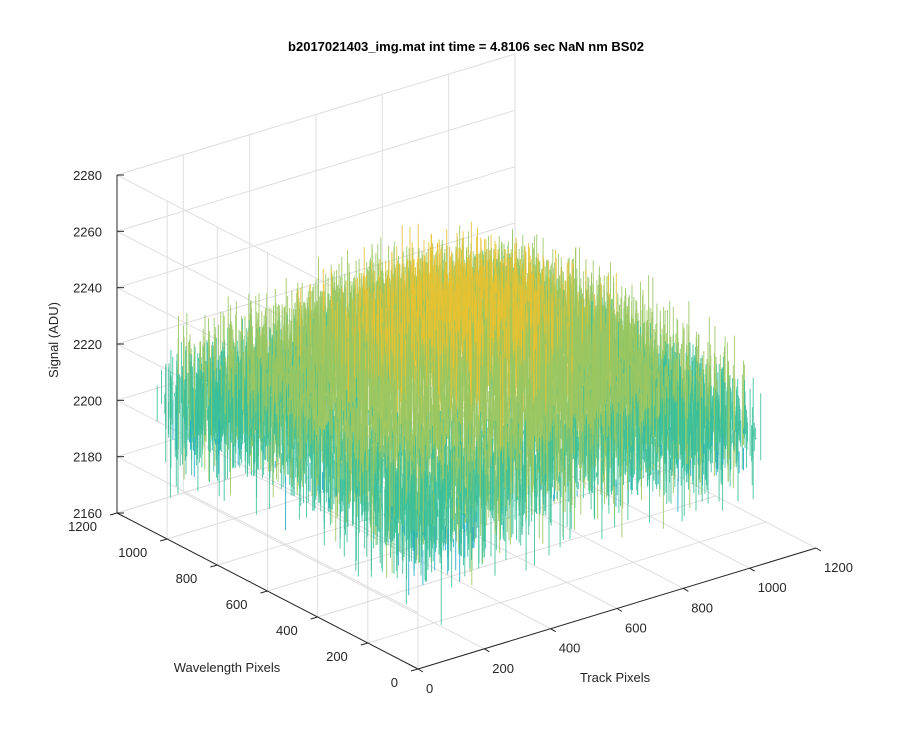 This screenshot has height=750, width=900. What do you see at coordinates (566, 582) in the screenshot?
I see `floor-grid-line` at bounding box center [566, 582].